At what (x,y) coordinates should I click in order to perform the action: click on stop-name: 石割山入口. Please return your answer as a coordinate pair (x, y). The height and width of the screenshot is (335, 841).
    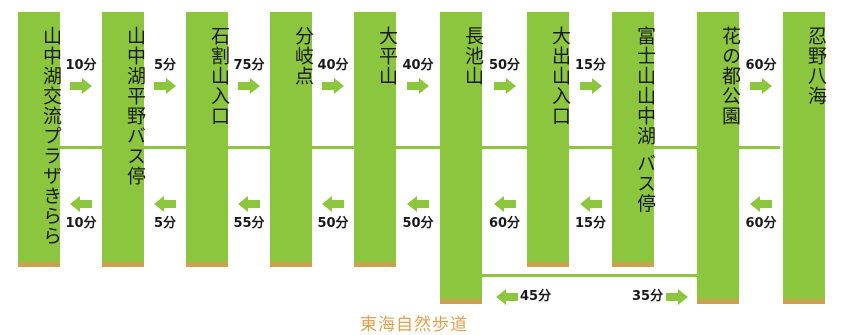
    Looking at the image, I should click on (219, 76).